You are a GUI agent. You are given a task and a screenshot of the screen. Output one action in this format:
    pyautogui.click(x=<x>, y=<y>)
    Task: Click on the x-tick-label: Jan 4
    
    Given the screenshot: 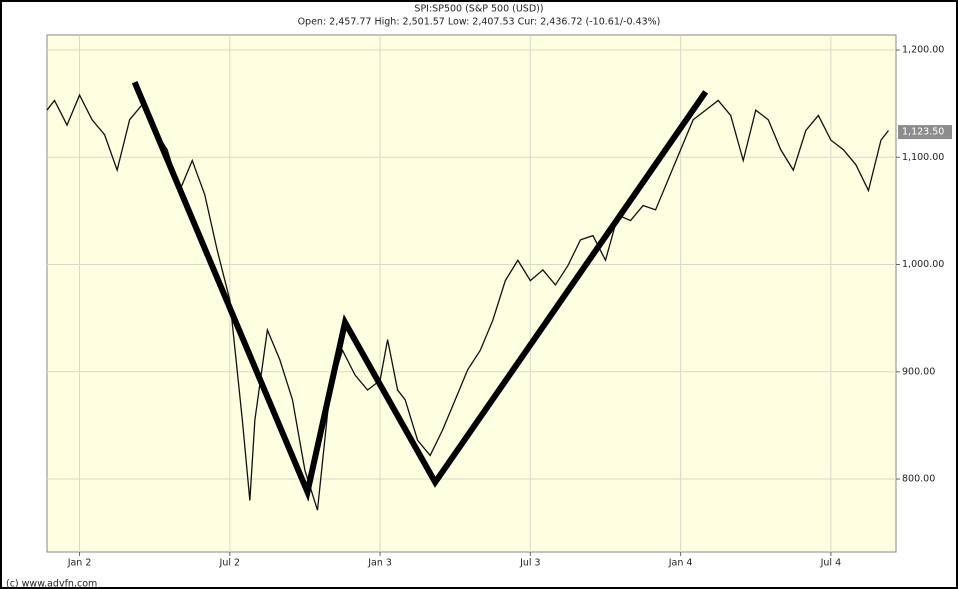 What is the action you would take?
    pyautogui.click(x=680, y=563)
    